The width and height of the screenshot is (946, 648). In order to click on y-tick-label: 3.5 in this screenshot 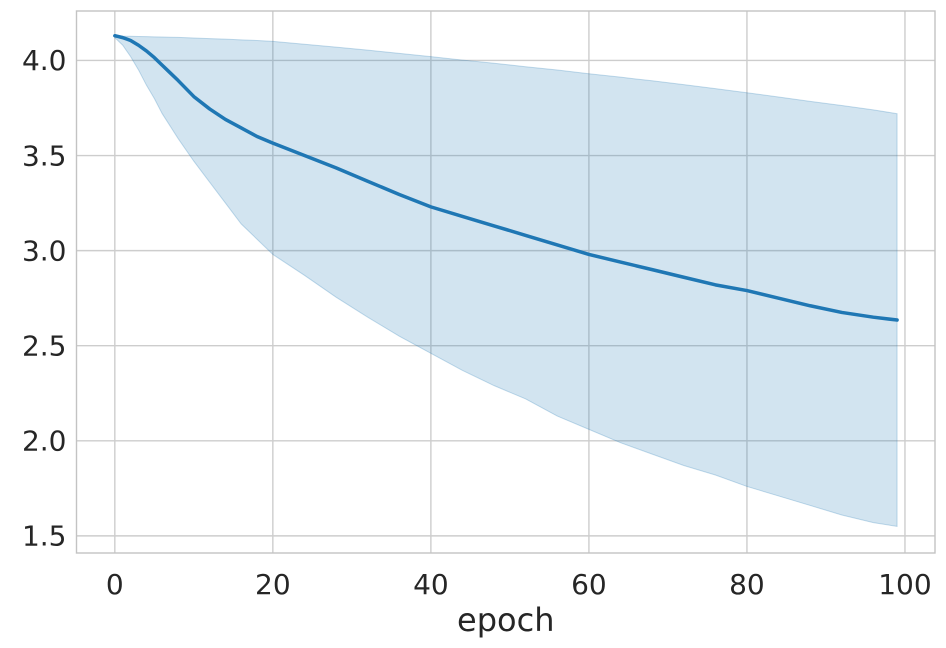, I will do `click(44, 155)`.